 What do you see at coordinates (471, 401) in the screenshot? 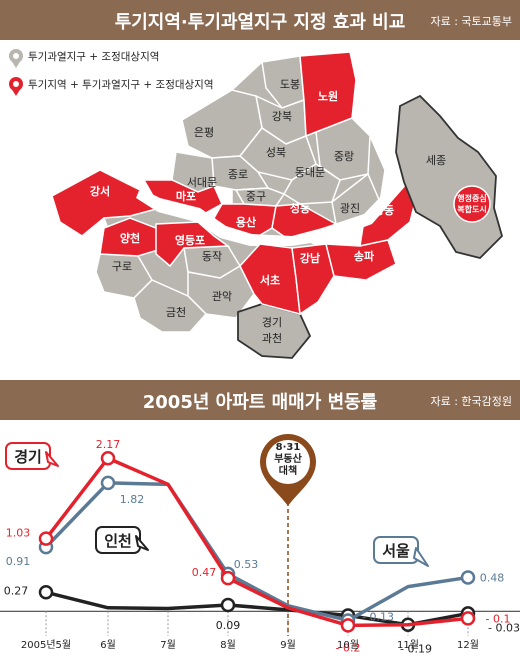
I see `chart-source: 자료 : 한국감정원` at bounding box center [471, 401].